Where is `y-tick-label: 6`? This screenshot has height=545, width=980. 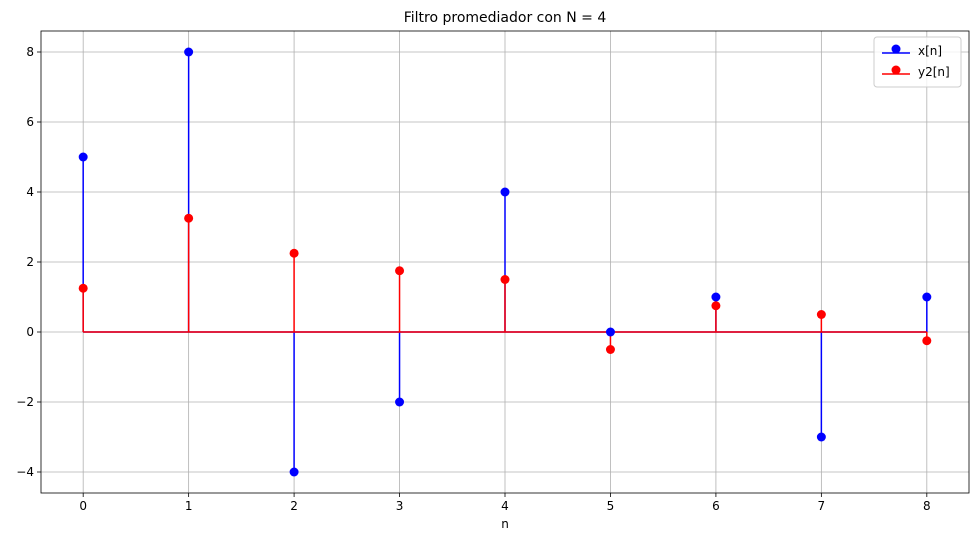 y-tick-label: 6 is located at coordinates (30, 122).